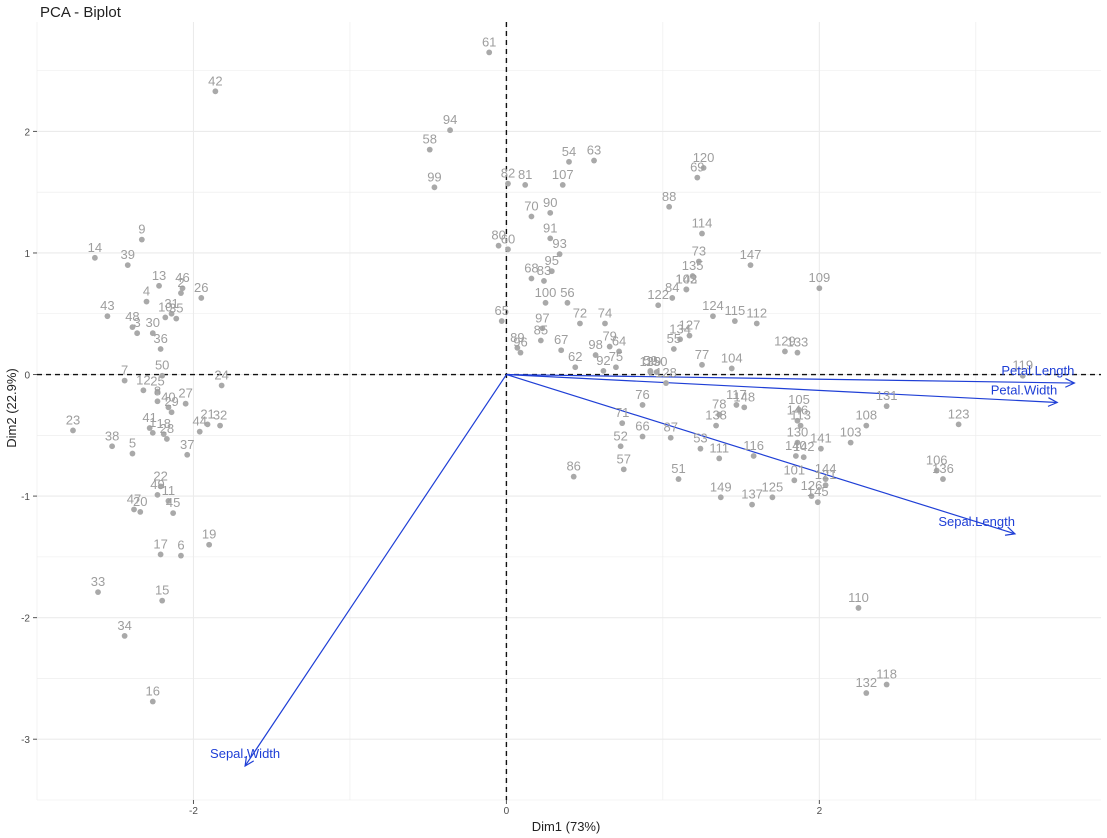 The height and width of the screenshot is (838, 1107). Describe the element at coordinates (95, 247) in the screenshot. I see `point-label: 14` at that location.